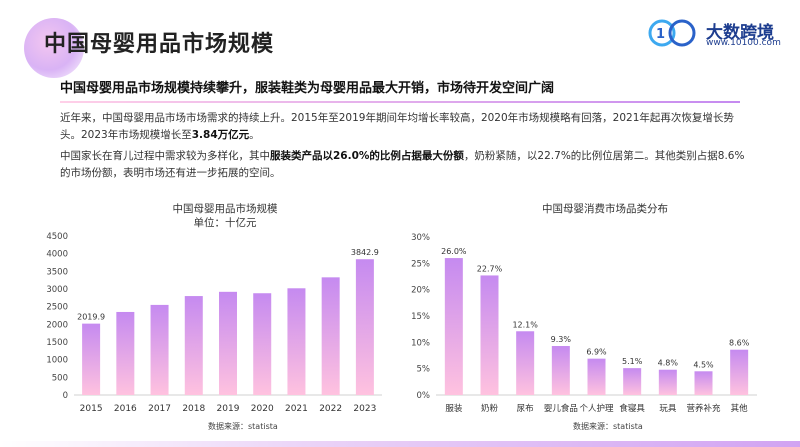 Image resolution: width=800 pixels, height=447 pixels. Describe the element at coordinates (57, 343) in the screenshot. I see `c1-ytick-label: 1500` at that location.